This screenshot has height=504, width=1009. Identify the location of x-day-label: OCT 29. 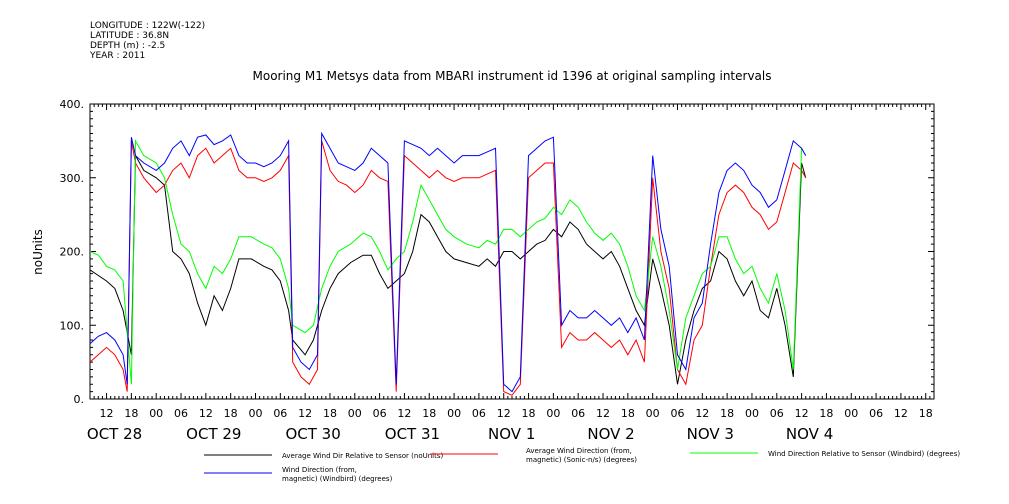
(213, 434).